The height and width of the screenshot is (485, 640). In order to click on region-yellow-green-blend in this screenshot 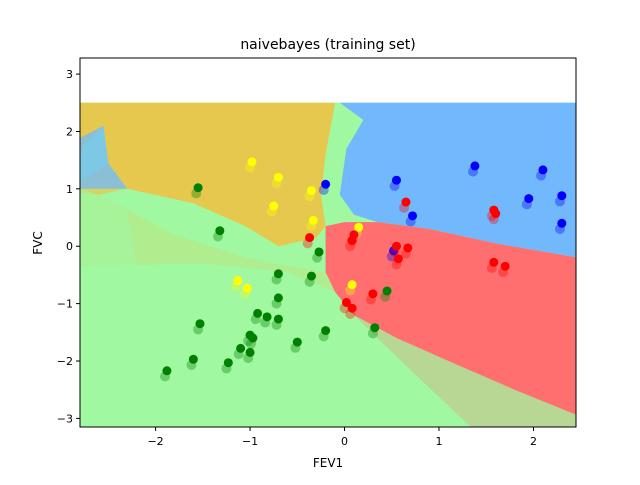, I will do `click(208, 240)`.